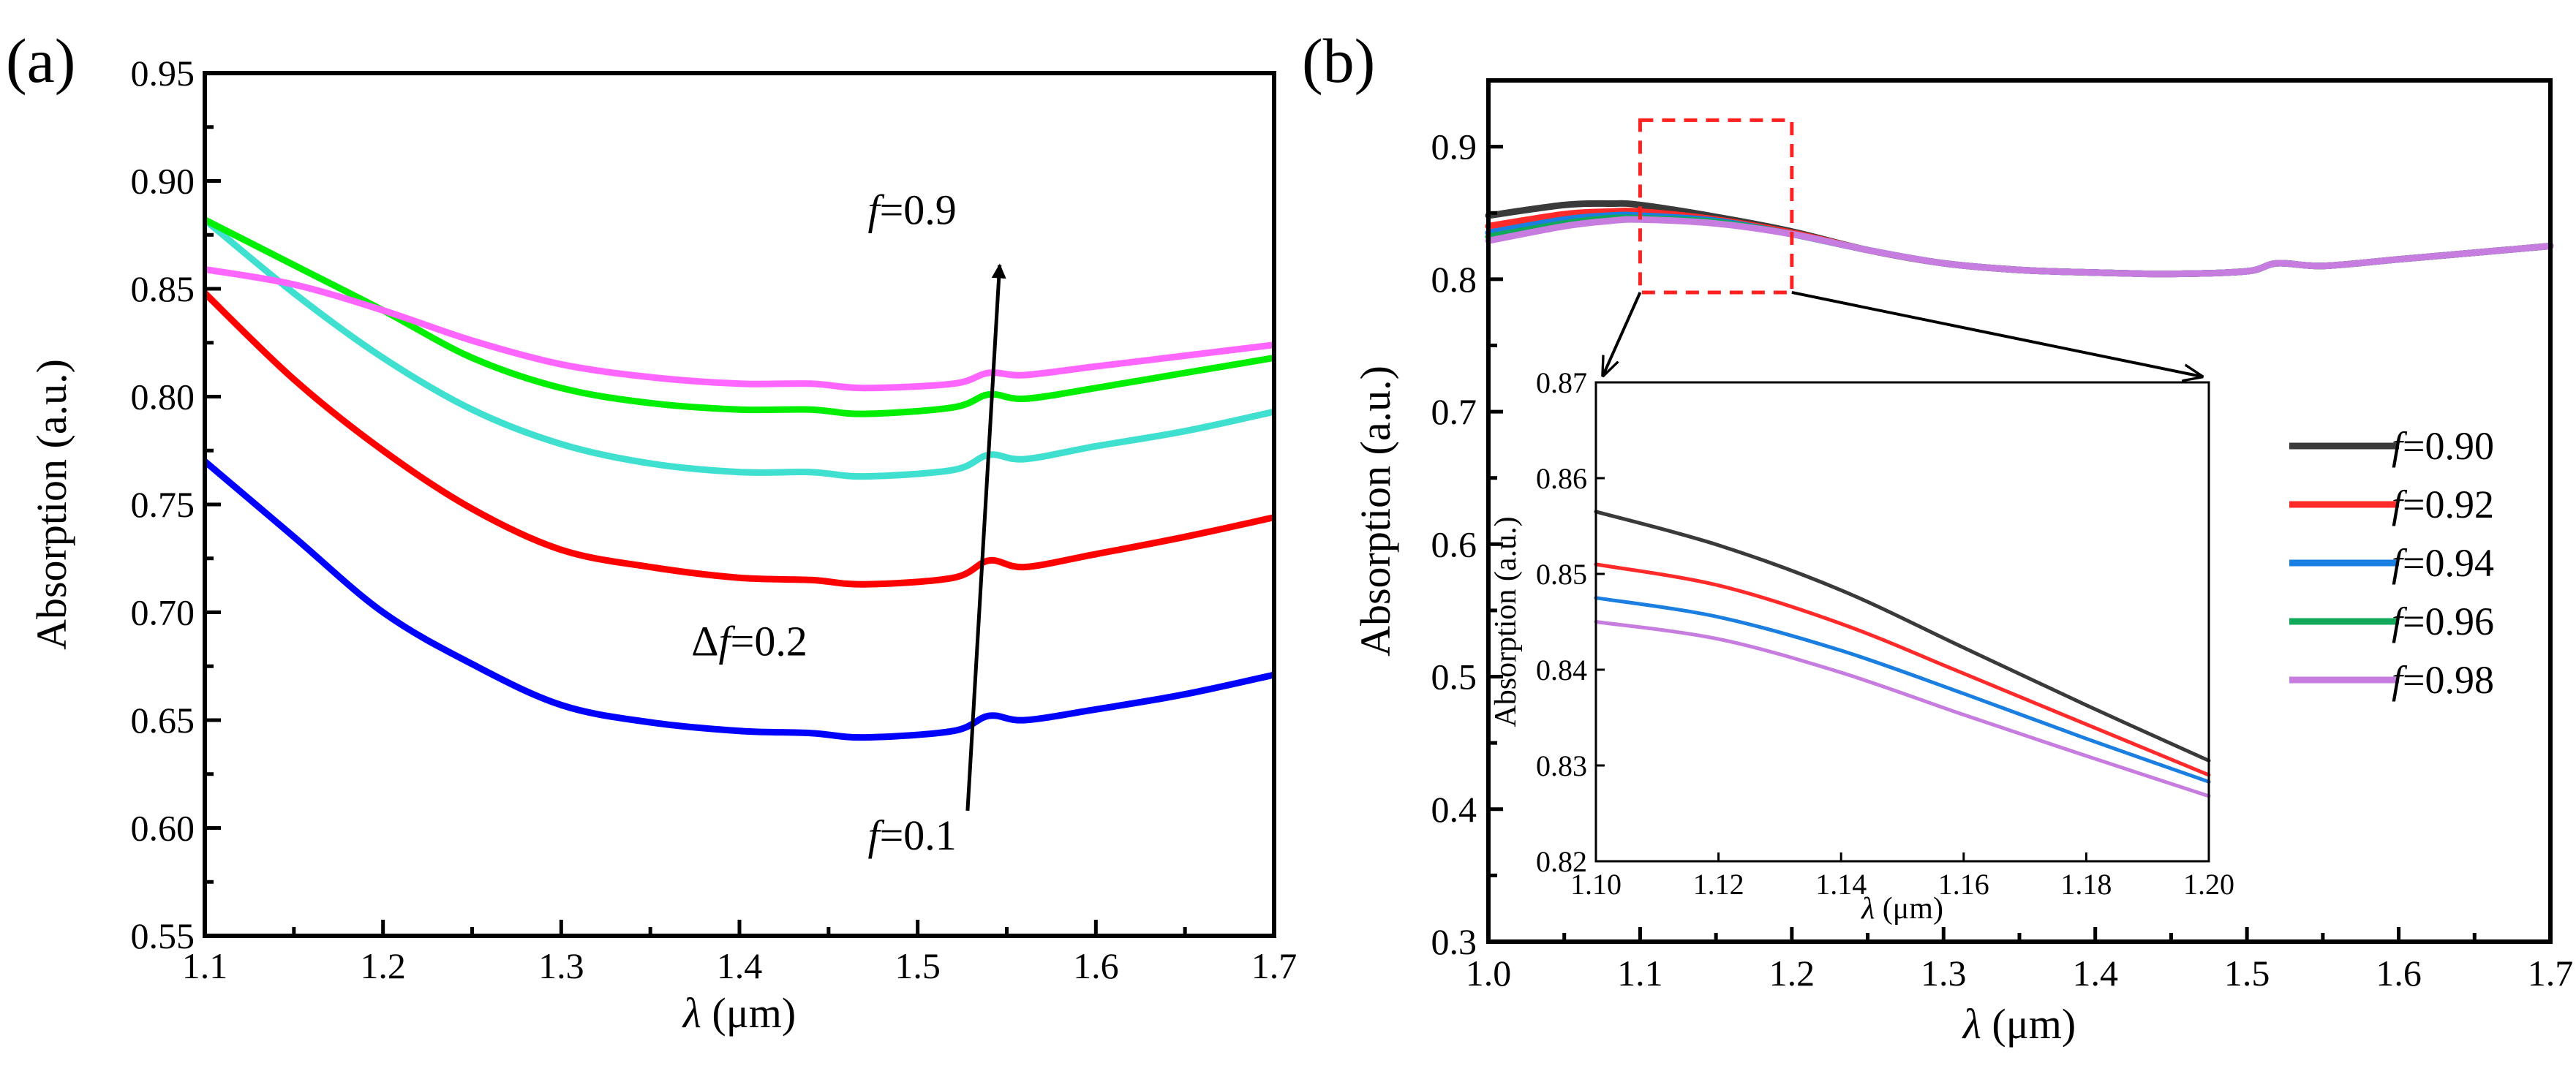 Image resolution: width=2576 pixels, height=1074 pixels. I want to click on panel-b-y-tick-label: 0.4, so click(1454, 810).